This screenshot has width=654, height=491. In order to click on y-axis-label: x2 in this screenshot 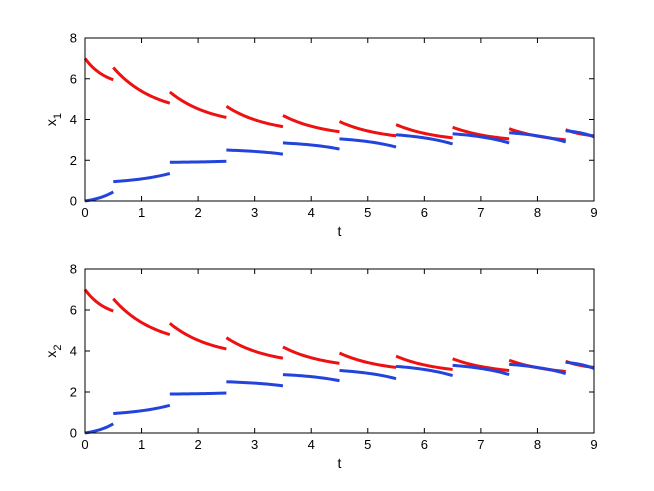, I will do `click(53, 350)`.